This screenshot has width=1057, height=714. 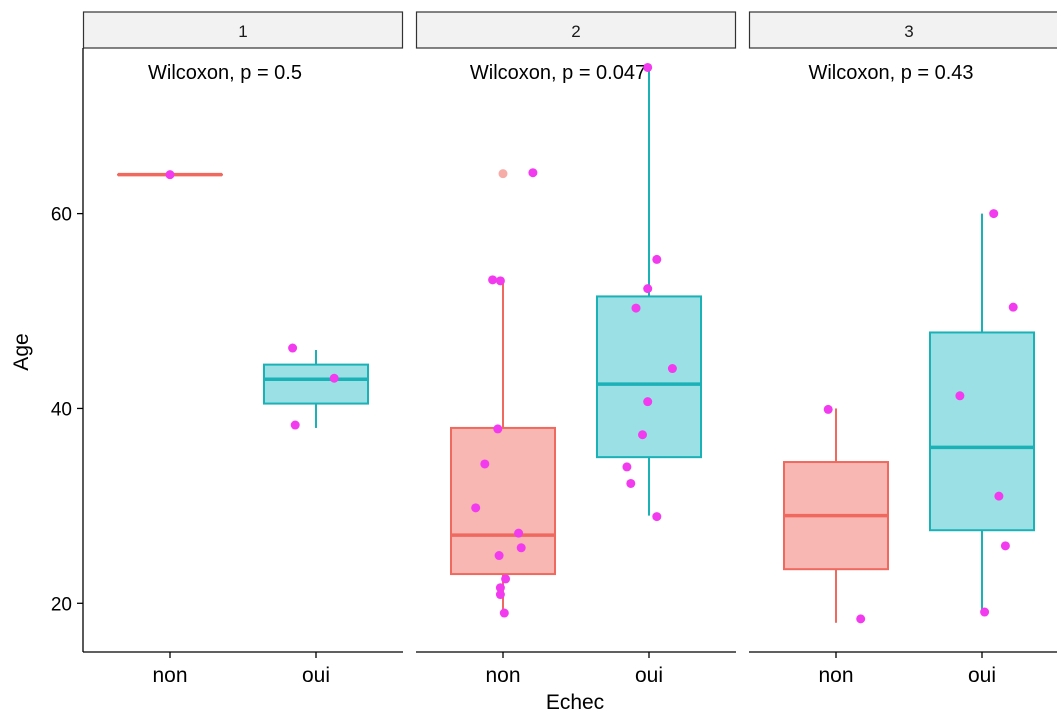 What do you see at coordinates (21, 351) in the screenshot?
I see `y-axis-title: Age` at bounding box center [21, 351].